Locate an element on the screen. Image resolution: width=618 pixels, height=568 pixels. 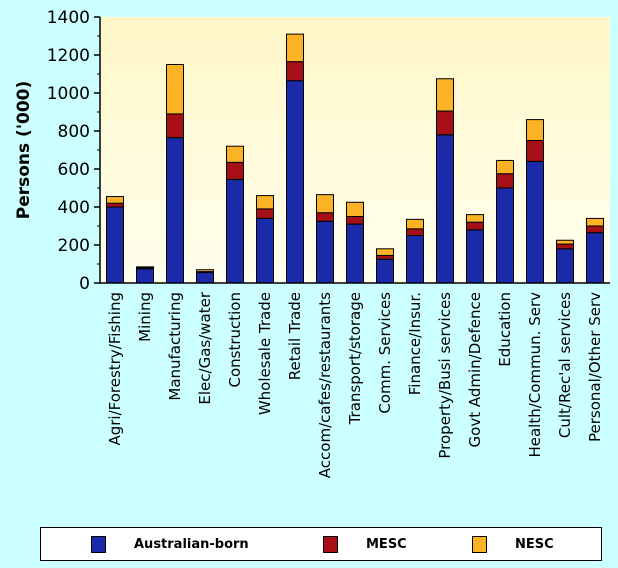
bar-mesc-property-busi-services is located at coordinates (445, 123).